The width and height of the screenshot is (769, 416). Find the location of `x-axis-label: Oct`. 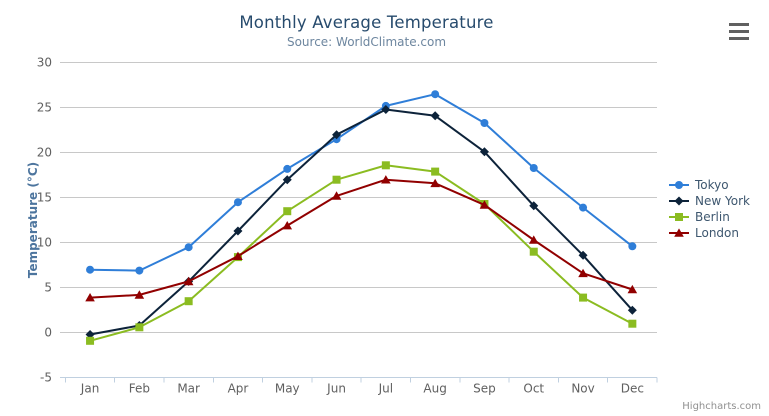

x-axis-label: Oct is located at coordinates (533, 389).